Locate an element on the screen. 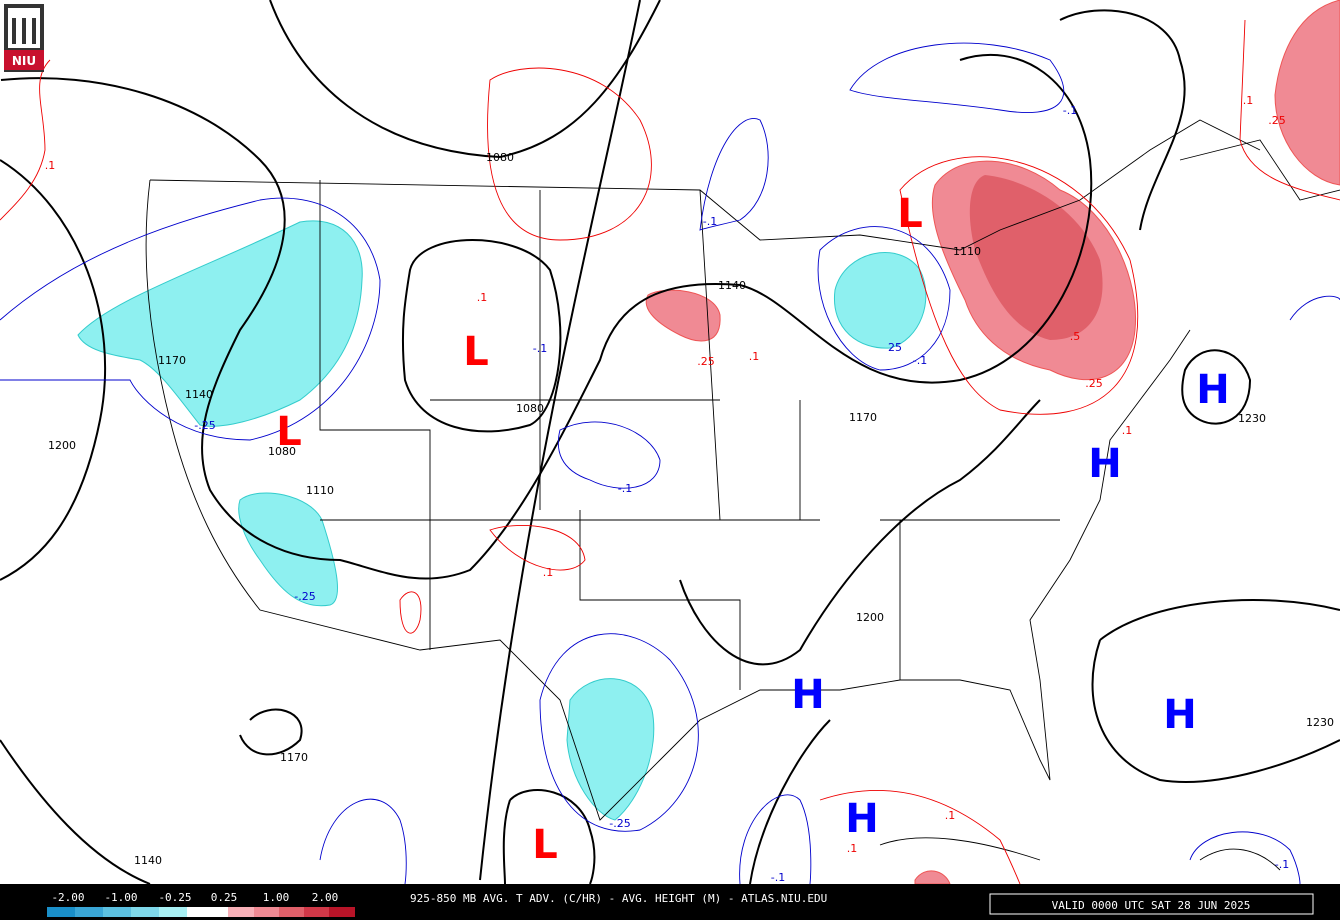 The height and width of the screenshot is (920, 1340). colorbar-tick-label: 2.00 is located at coordinates (325, 897).